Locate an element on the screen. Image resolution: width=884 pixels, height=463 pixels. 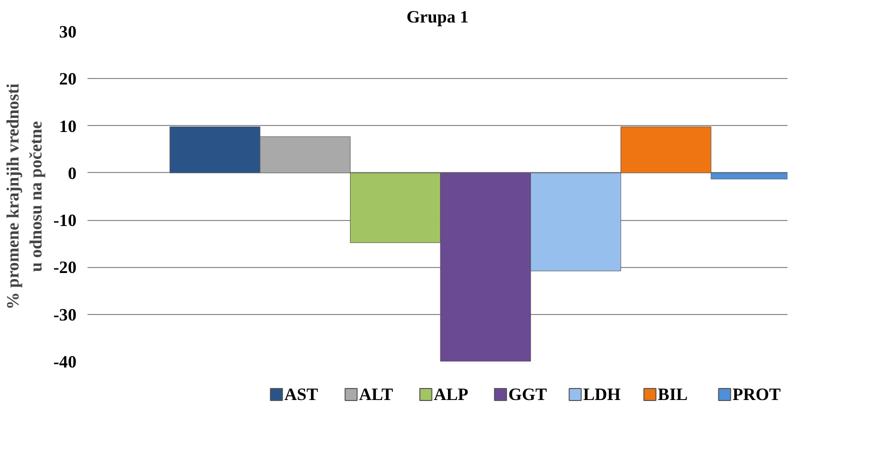
legend-label: GGT is located at coordinates (528, 394).